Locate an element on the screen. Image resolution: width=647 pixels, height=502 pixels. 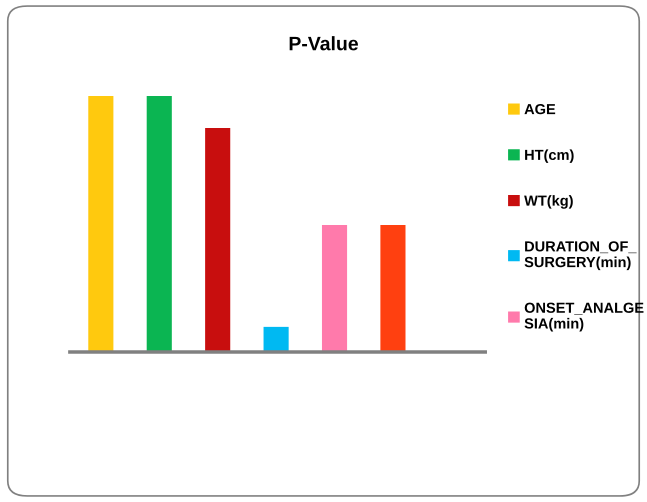
legend-label: ONSET_ANALGE SIA(min) is located at coordinates (584, 317).